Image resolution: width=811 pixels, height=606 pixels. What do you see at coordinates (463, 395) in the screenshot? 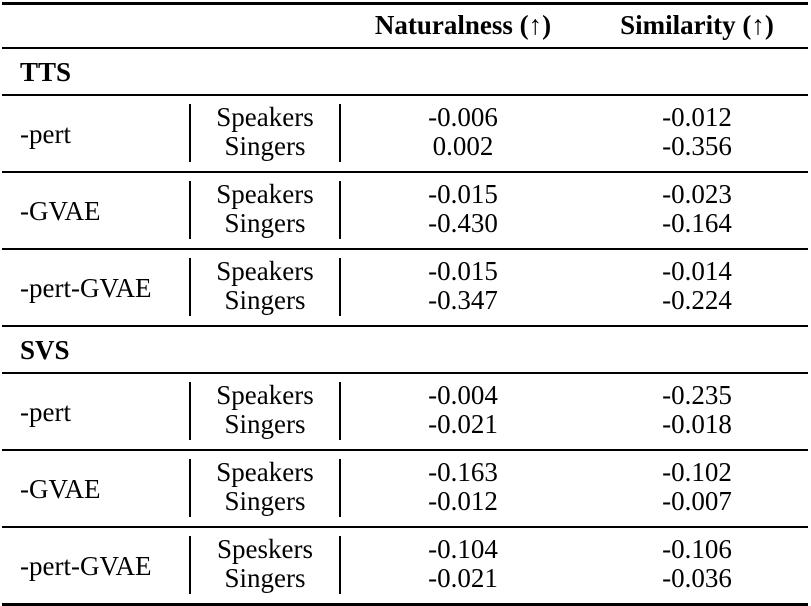
I see `naturalness-value: -0.004` at bounding box center [463, 395].